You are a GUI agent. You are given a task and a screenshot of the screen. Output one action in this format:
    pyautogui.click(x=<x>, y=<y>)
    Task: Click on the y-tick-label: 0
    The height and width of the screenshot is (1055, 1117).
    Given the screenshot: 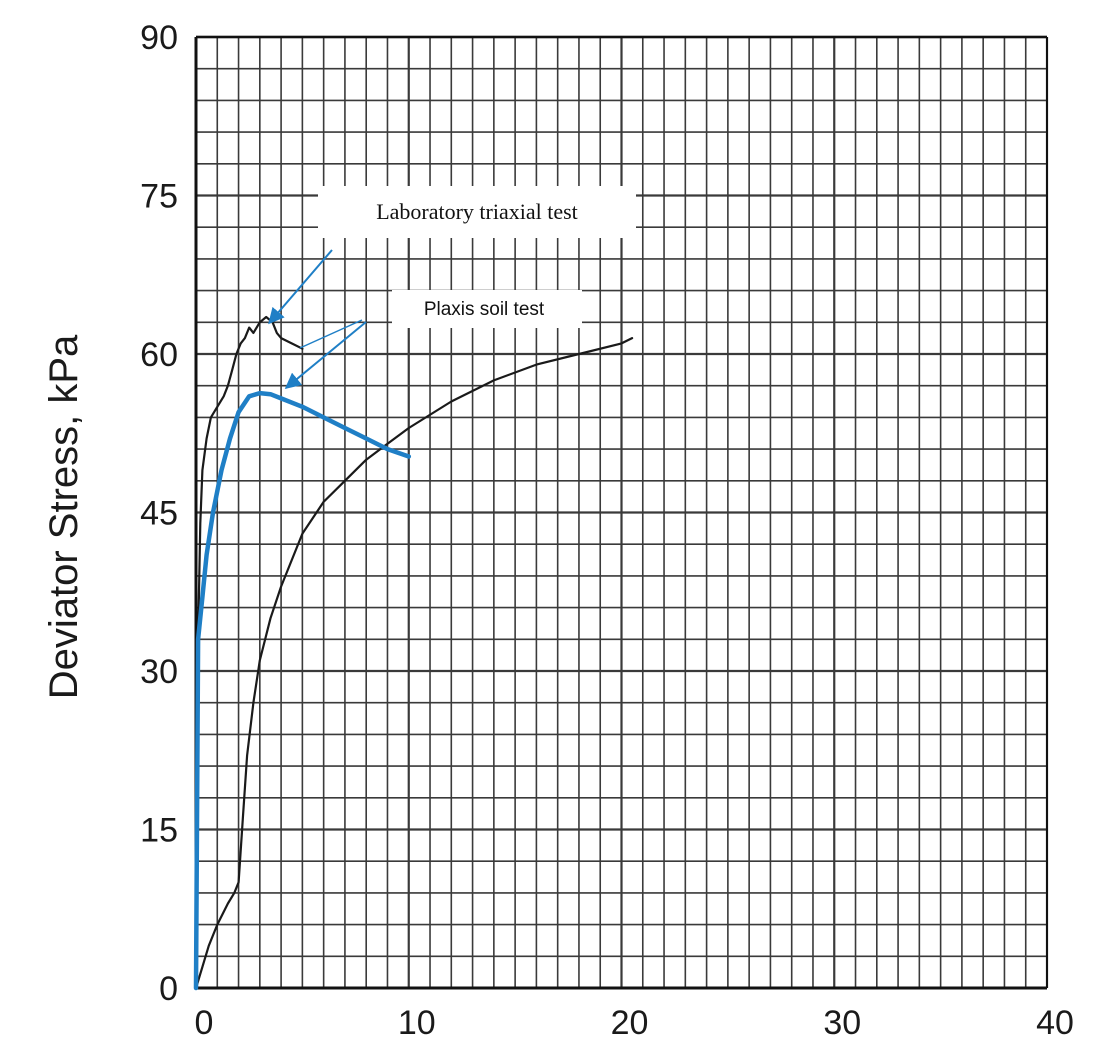 What is the action you would take?
    pyautogui.click(x=168, y=989)
    